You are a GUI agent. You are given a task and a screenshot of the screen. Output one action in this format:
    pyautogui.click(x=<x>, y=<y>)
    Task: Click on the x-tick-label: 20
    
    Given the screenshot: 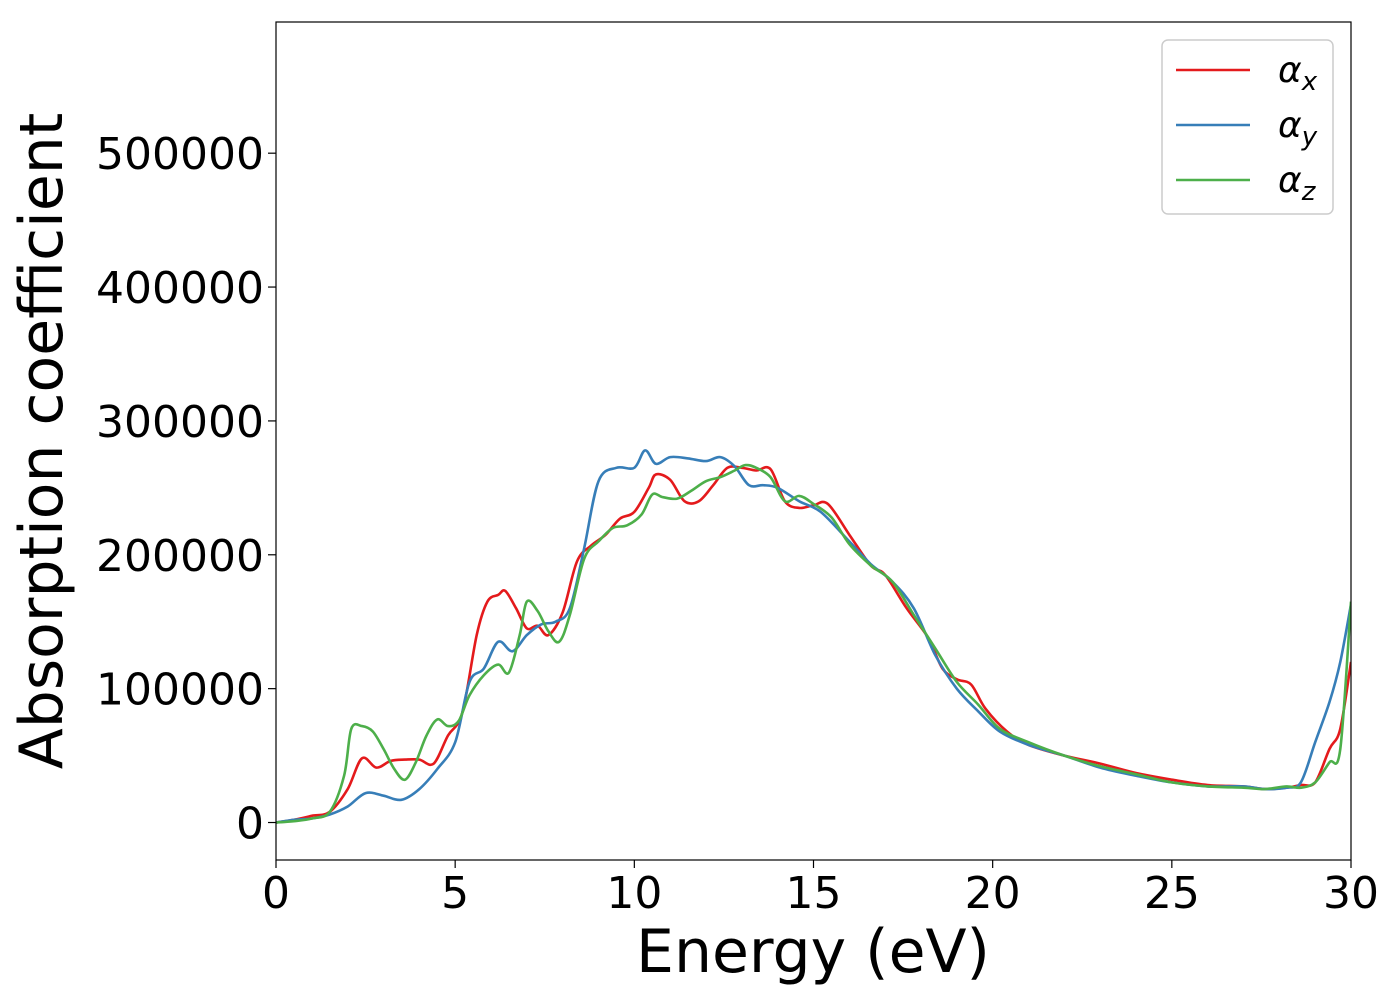 What is the action you would take?
    pyautogui.click(x=993, y=893)
    